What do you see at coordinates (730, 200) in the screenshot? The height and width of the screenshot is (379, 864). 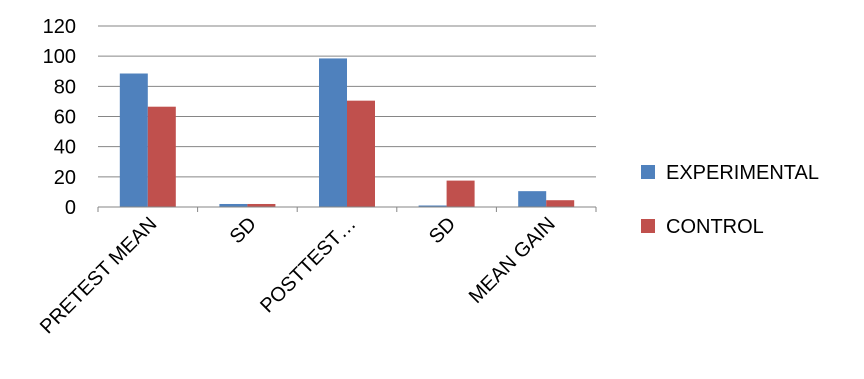 I see `legend: EXPERIMENTAL CONTROL` at bounding box center [730, 200].